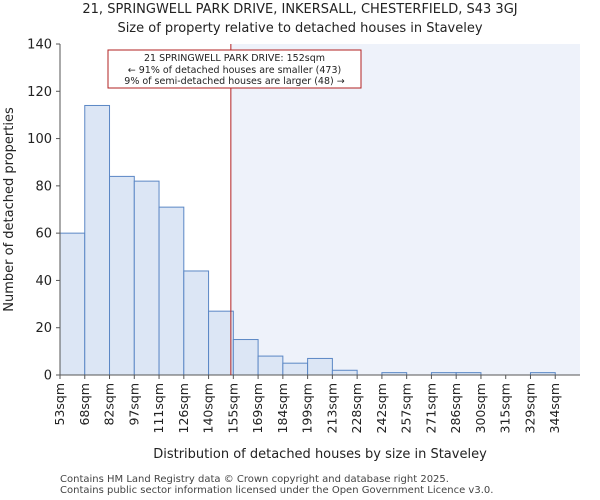 This screenshot has width=600, height=500. I want to click on y-tick-label: 20, so click(43, 328).